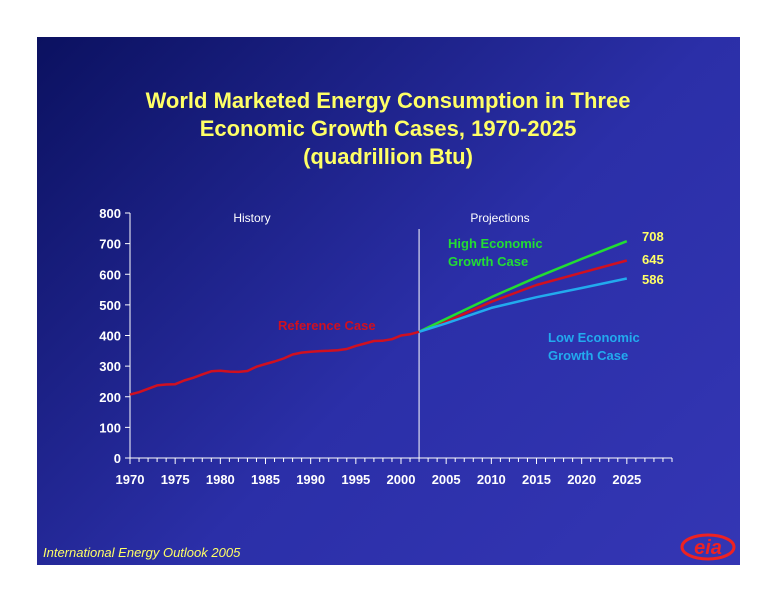  Describe the element at coordinates (499, 218) in the screenshot. I see `region-label-projections: Projections` at that location.